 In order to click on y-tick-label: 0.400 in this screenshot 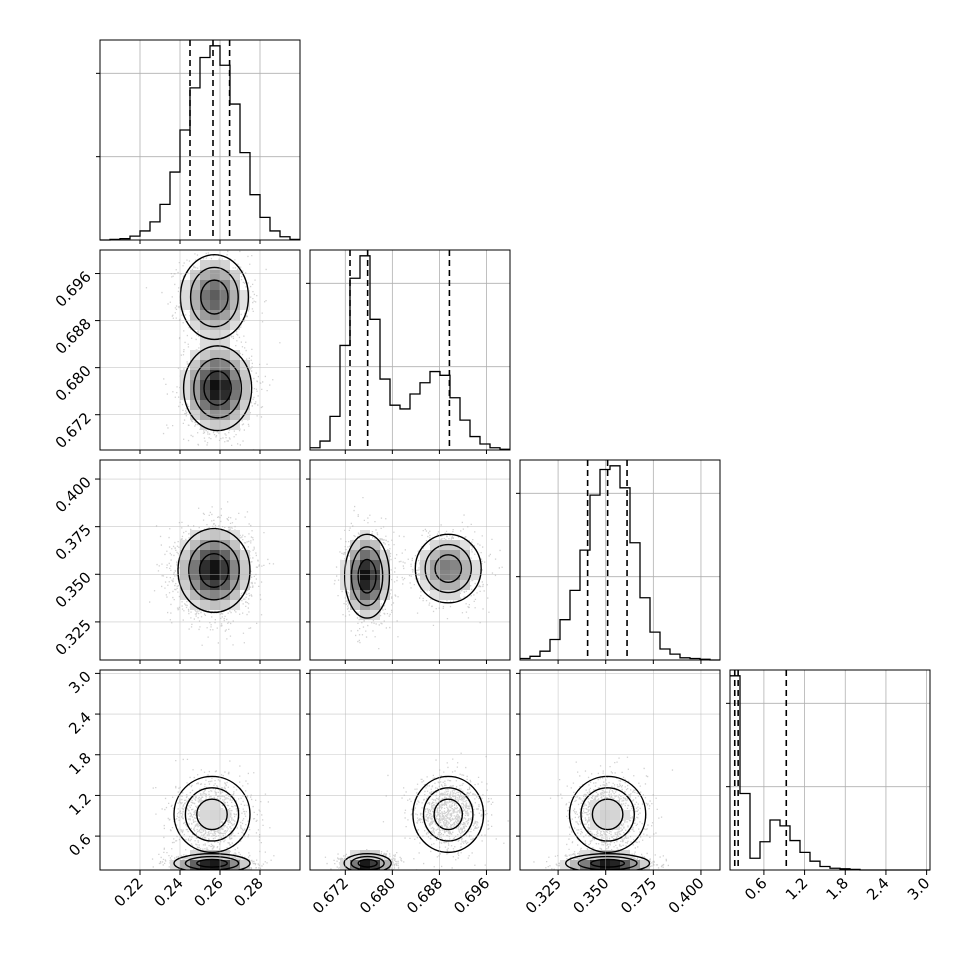, I will do `click(73, 494)`.